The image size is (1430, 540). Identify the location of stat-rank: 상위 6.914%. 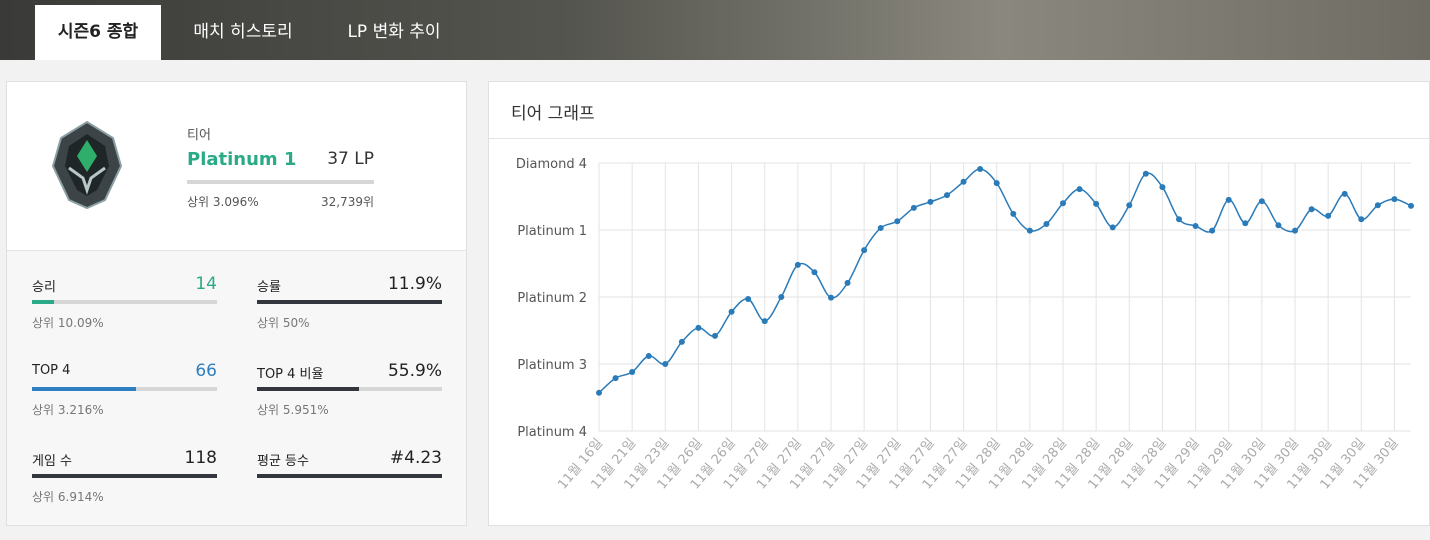
(68, 497).